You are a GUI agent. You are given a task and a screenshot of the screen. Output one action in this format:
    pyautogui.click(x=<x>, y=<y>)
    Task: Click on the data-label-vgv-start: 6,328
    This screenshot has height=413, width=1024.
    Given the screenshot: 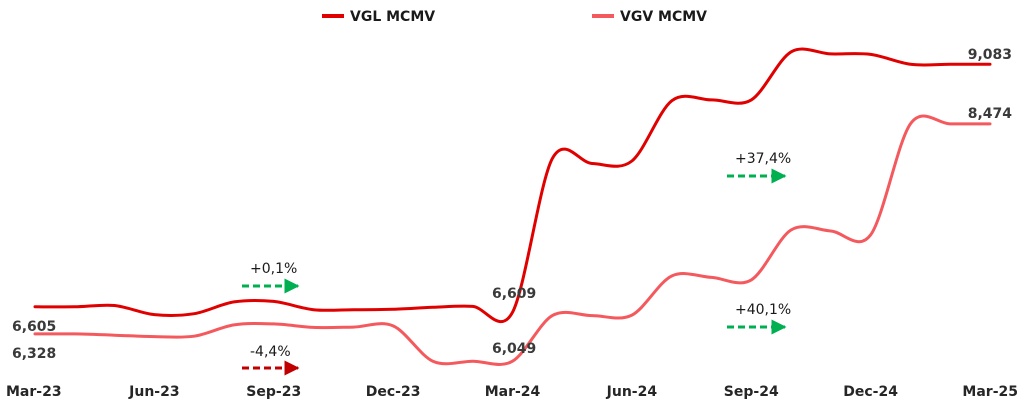 What is the action you would take?
    pyautogui.click(x=34, y=354)
    